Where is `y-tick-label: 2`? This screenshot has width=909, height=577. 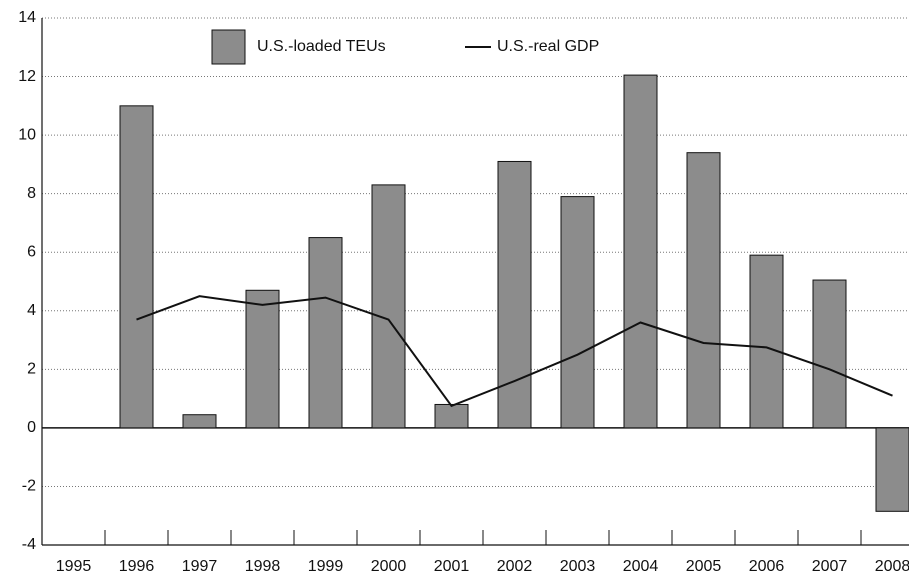 y-tick-label: 2 is located at coordinates (31, 369).